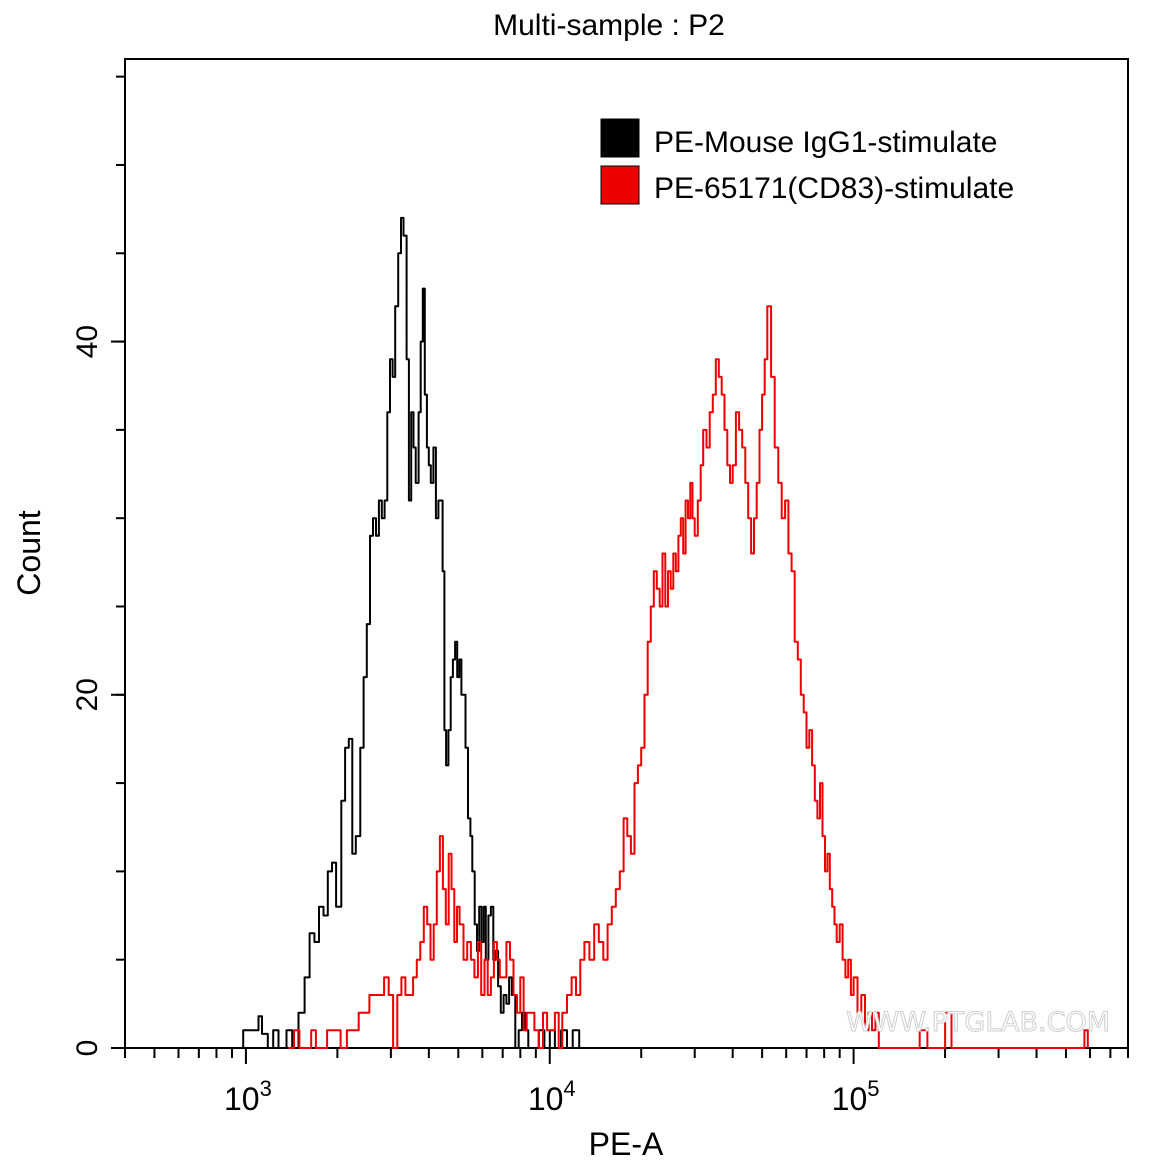  What do you see at coordinates (87, 694) in the screenshot?
I see `y-tick-label: 20` at bounding box center [87, 694].